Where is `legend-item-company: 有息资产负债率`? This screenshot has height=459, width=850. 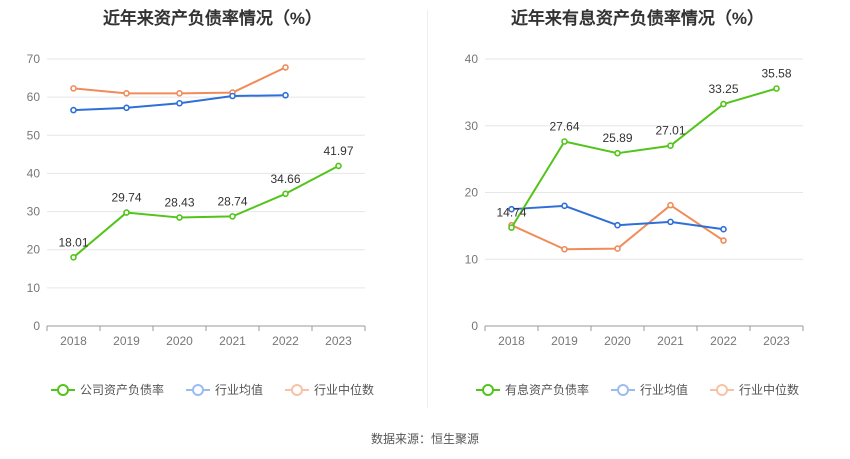 legend-item-company: 有息资产负债率 is located at coordinates (532, 389).